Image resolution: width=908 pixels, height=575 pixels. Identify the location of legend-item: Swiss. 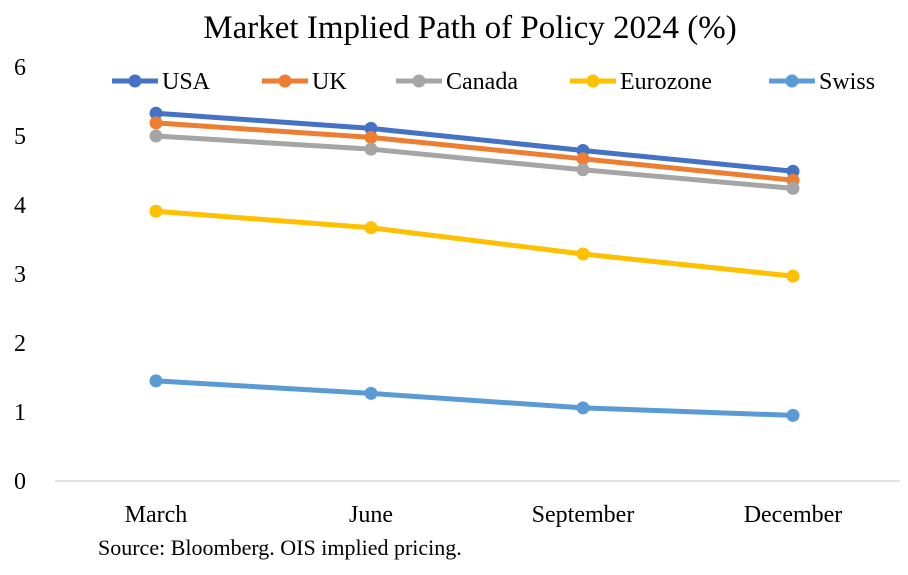
(822, 82).